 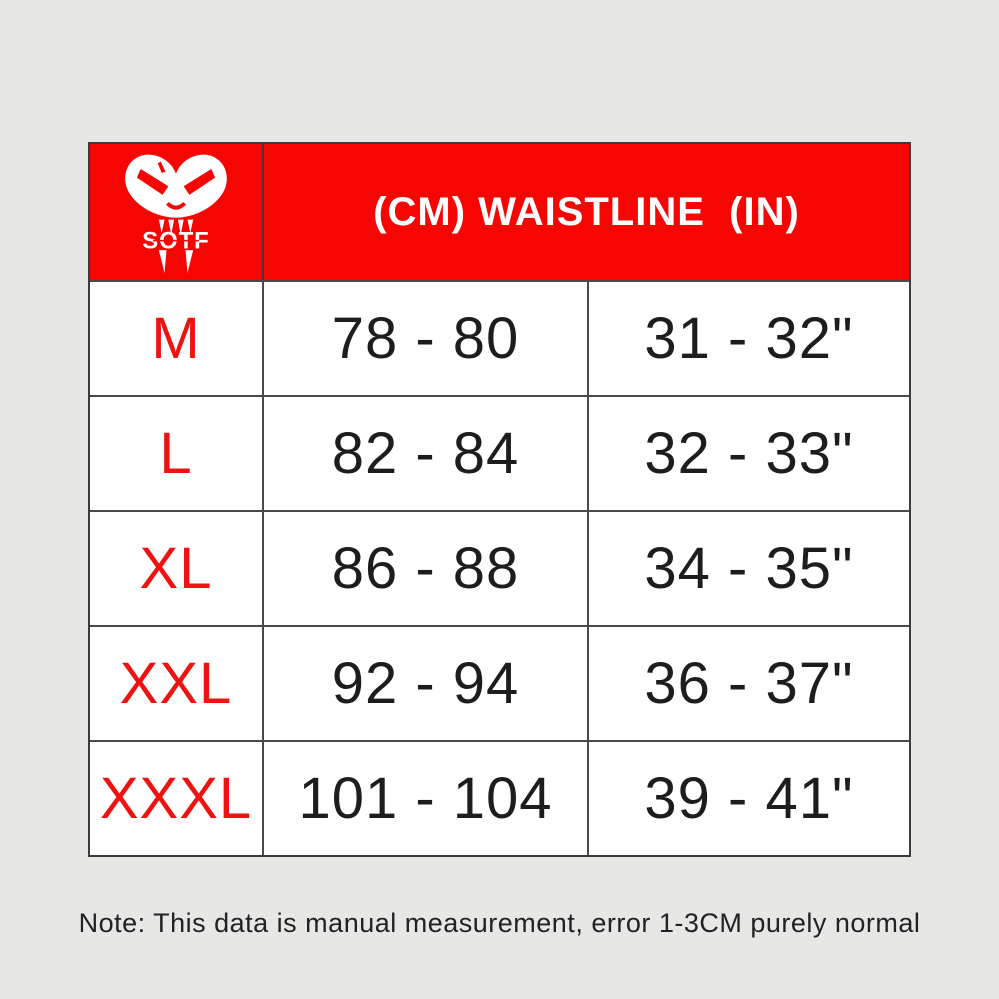 I want to click on size-label: M, so click(x=176, y=337).